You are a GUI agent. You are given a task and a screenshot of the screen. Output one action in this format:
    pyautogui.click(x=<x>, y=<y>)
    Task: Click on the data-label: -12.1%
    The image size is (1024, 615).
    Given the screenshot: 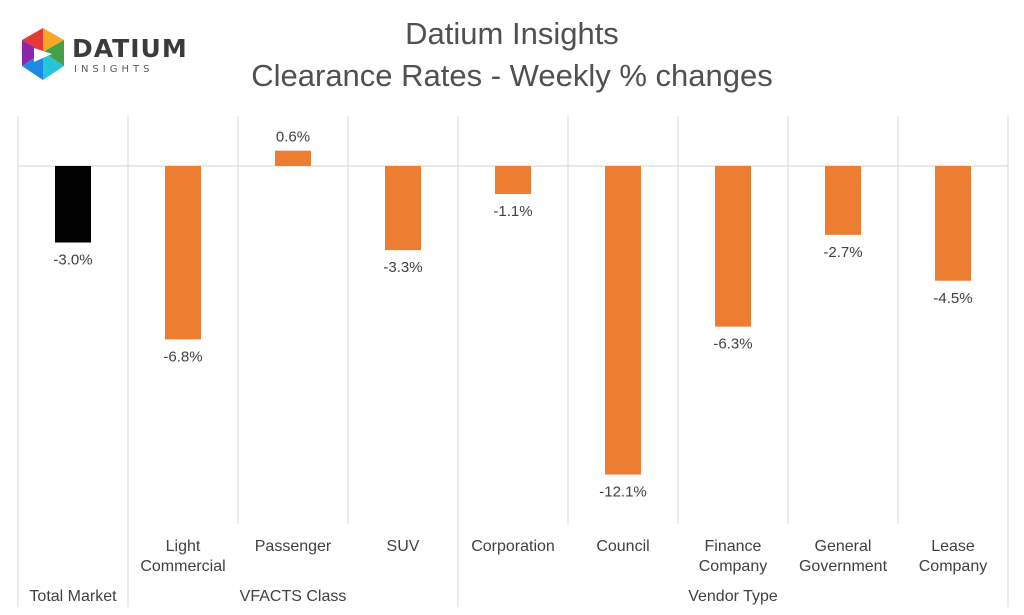 What is the action you would take?
    pyautogui.click(x=623, y=492)
    